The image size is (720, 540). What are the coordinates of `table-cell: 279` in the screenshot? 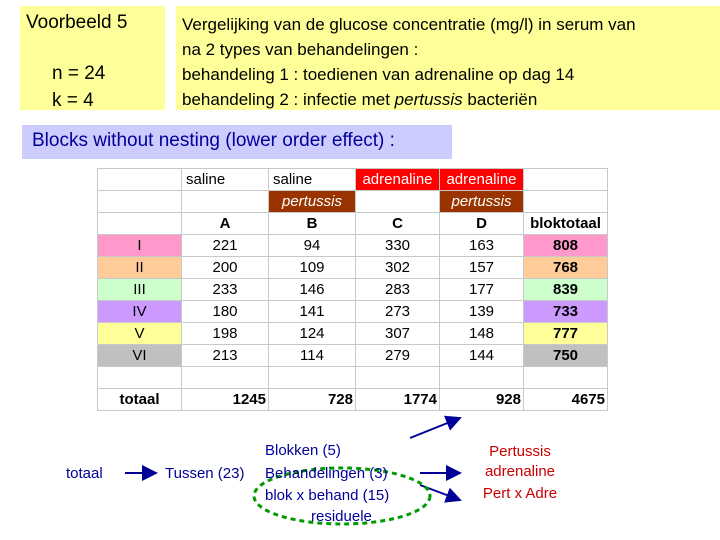 It's located at (397, 355).